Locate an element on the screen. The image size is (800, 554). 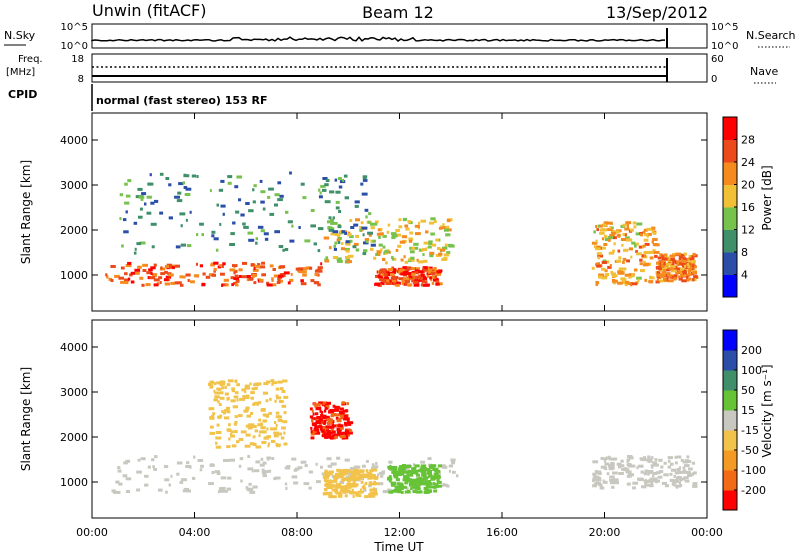
time-tick-label: 00:00 is located at coordinates (707, 532).